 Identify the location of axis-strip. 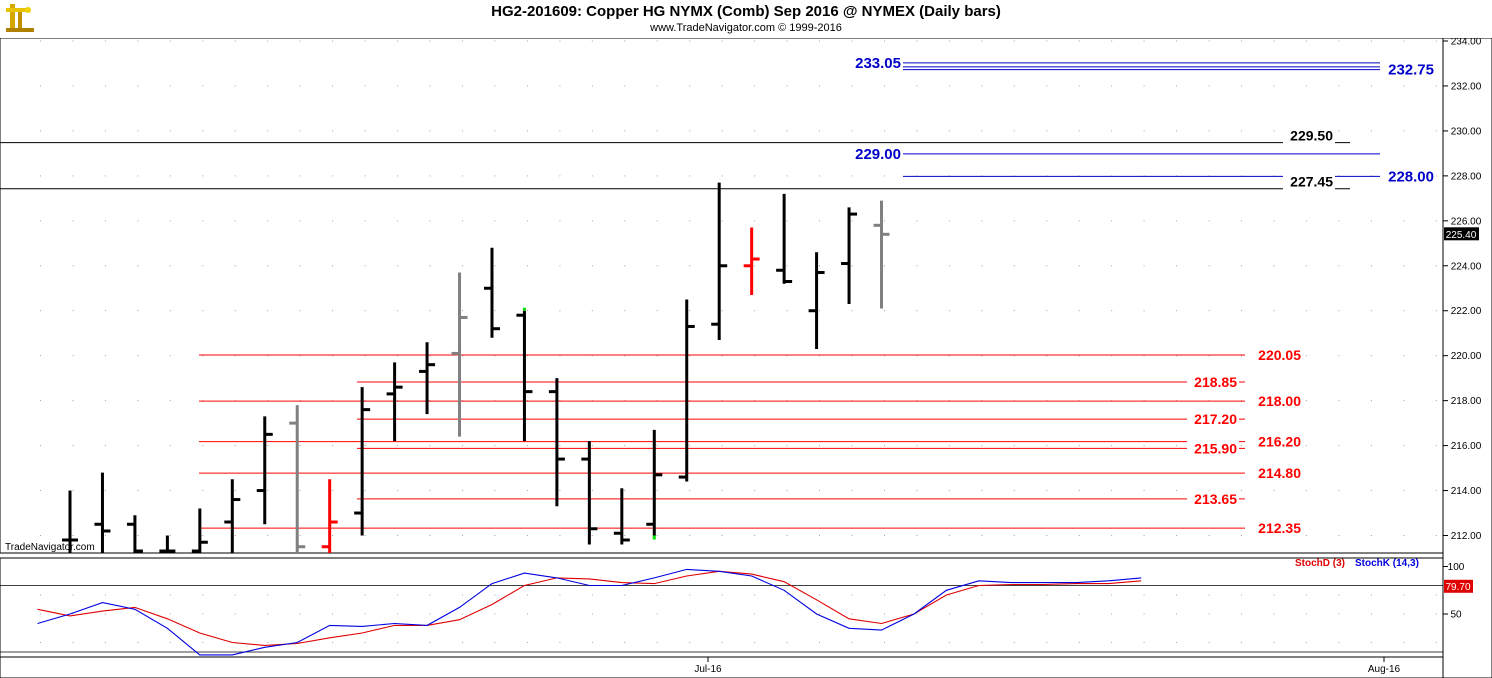
(1467, 357).